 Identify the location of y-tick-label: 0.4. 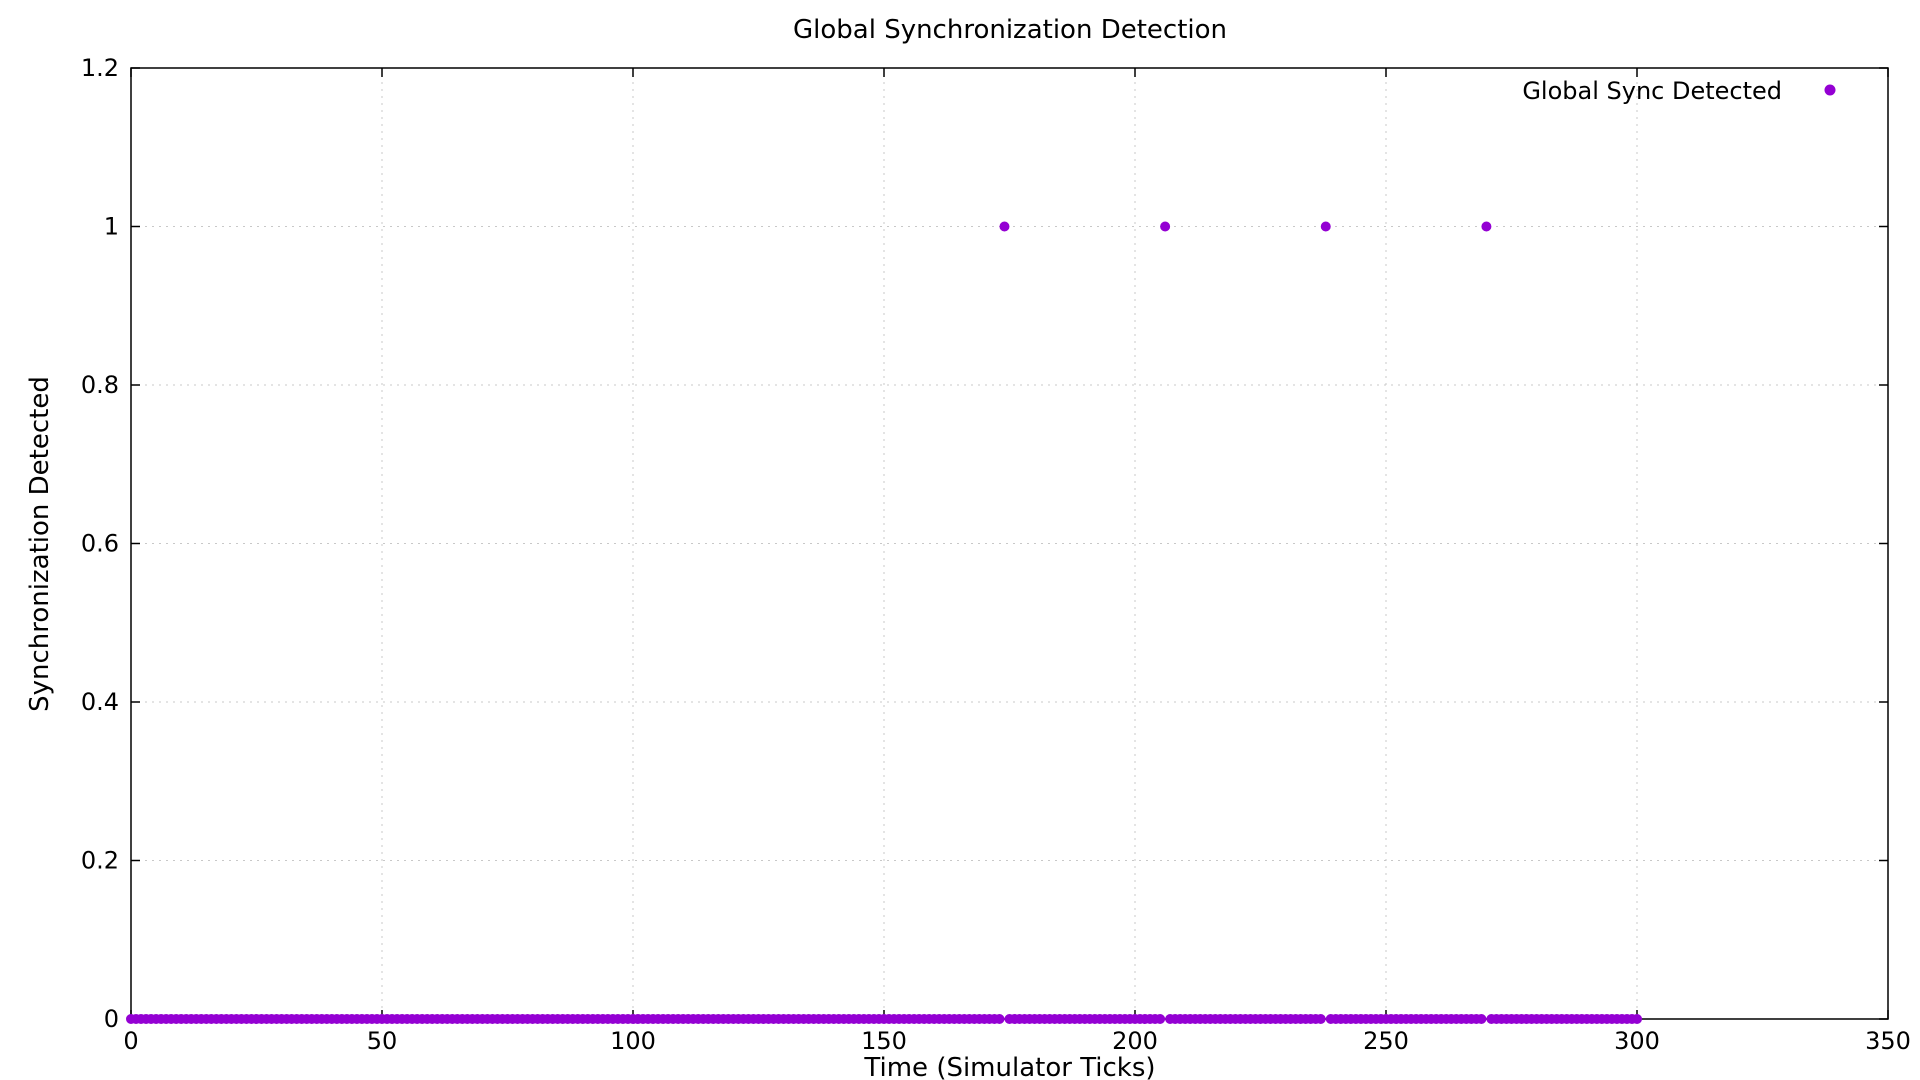
(100, 702).